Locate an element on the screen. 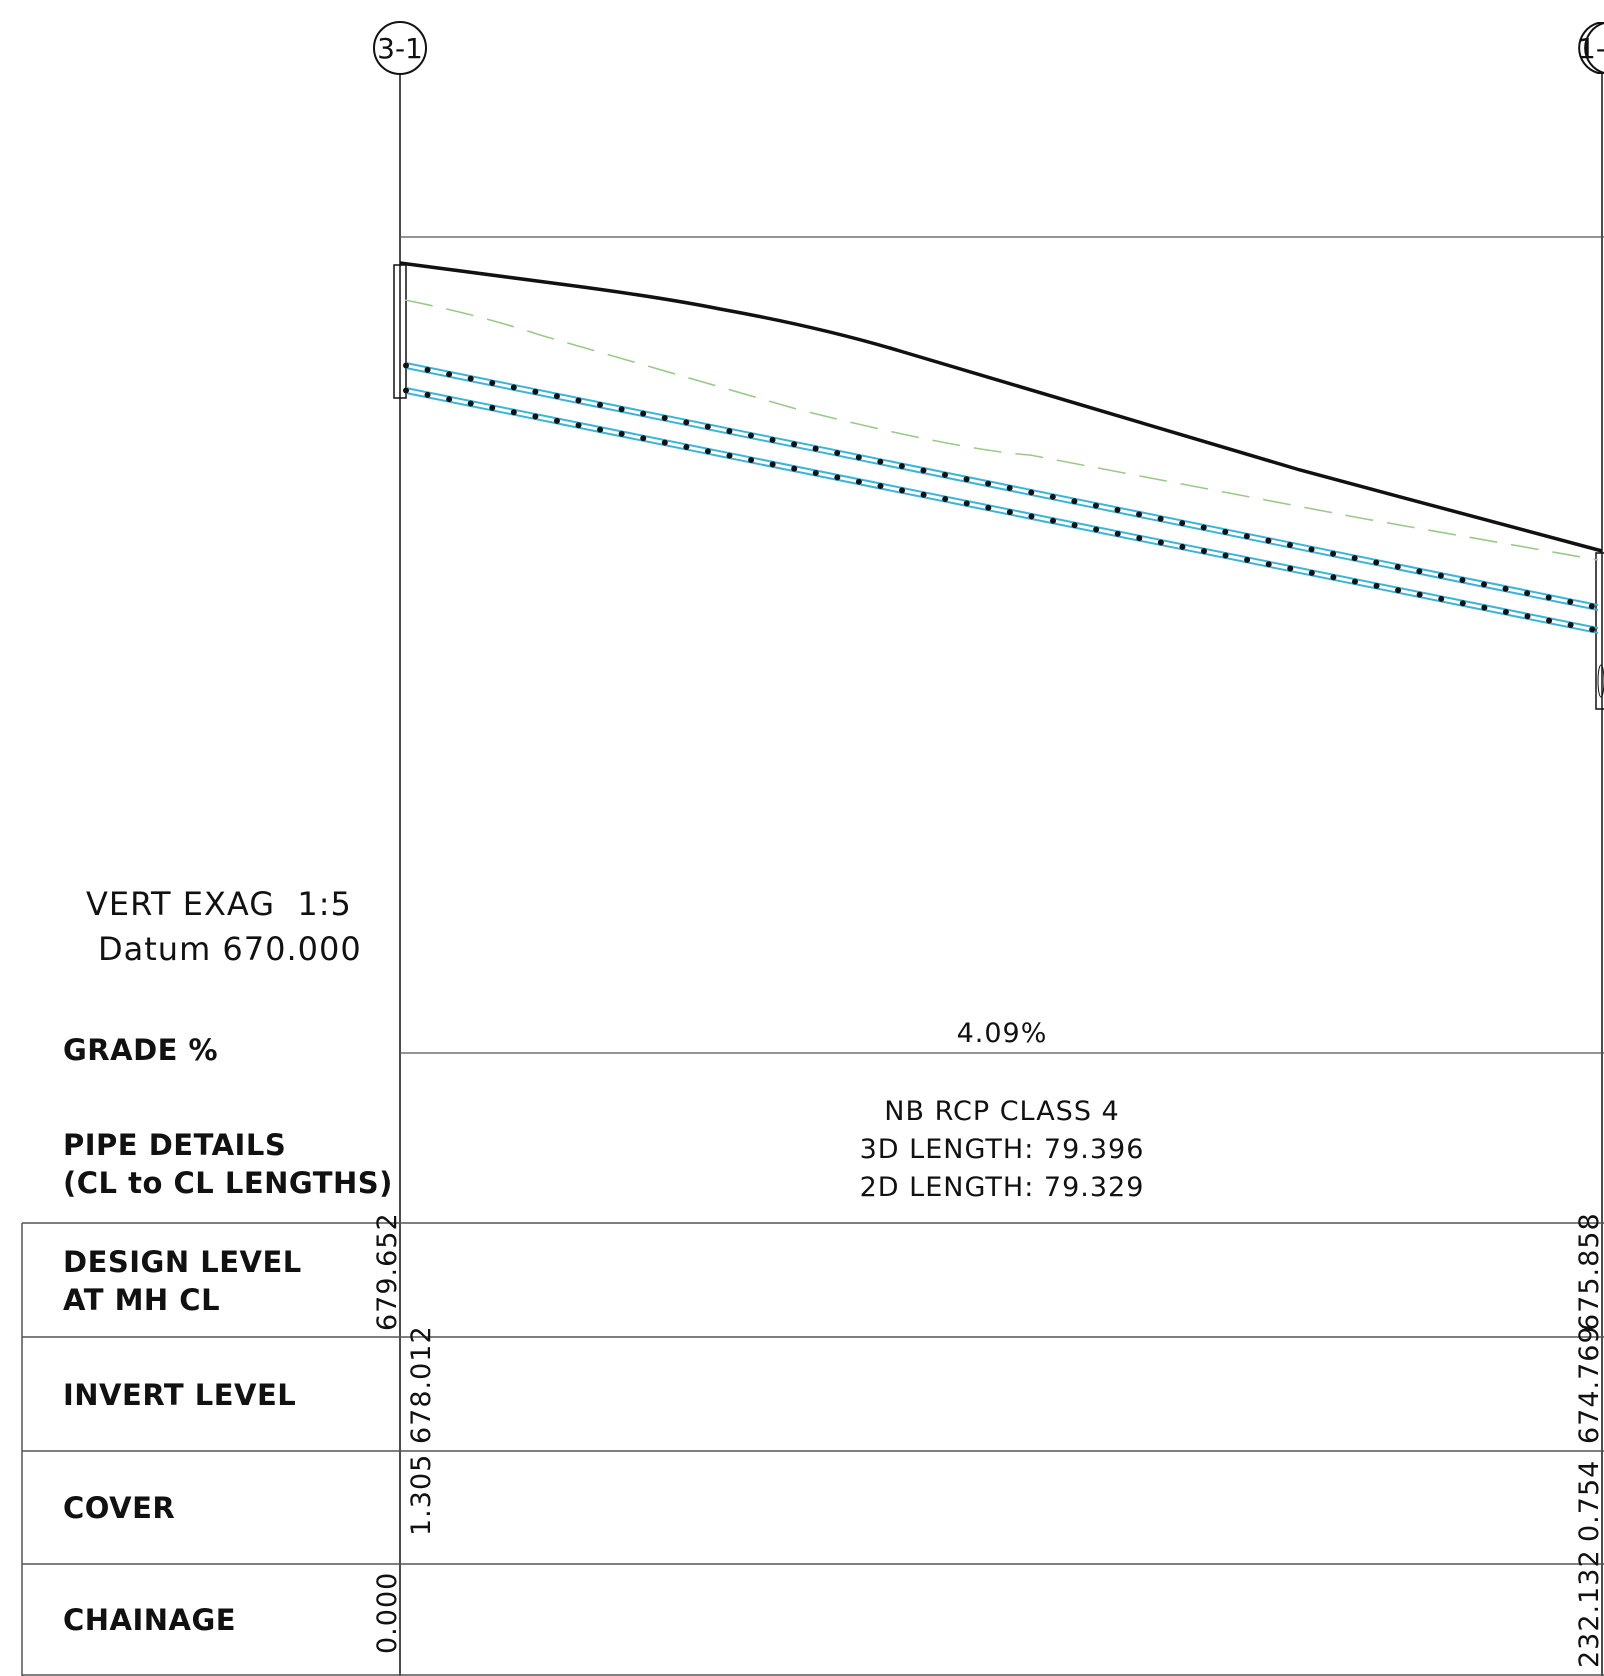  manhole-right-marker is located at coordinates (1600, 681).